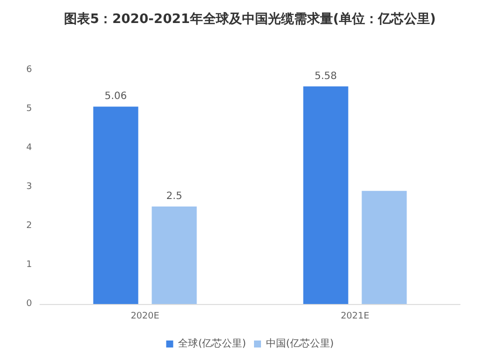 Image resolution: width=500 pixels, height=362 pixels. I want to click on y-tick-label: 4, so click(29, 148).